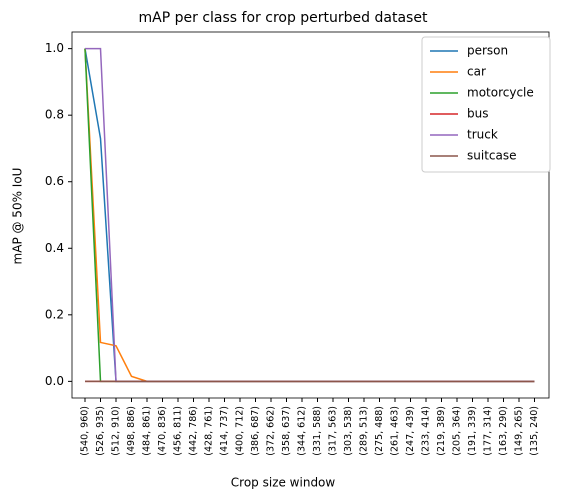 This screenshot has height=503, width=567. What do you see at coordinates (54, 248) in the screenshot?
I see `y-tick-label: 0.4` at bounding box center [54, 248].